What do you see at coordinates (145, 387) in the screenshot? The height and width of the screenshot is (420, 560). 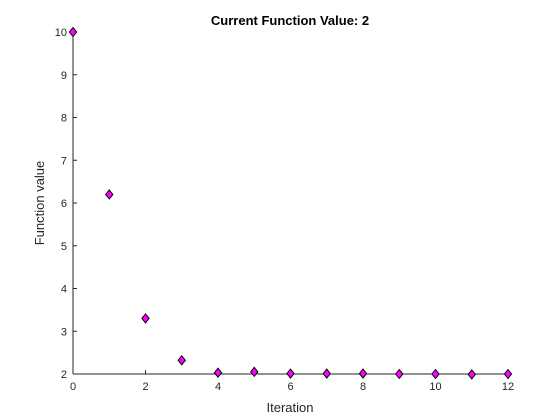 I see `x-tick-label: 2` at bounding box center [145, 387].